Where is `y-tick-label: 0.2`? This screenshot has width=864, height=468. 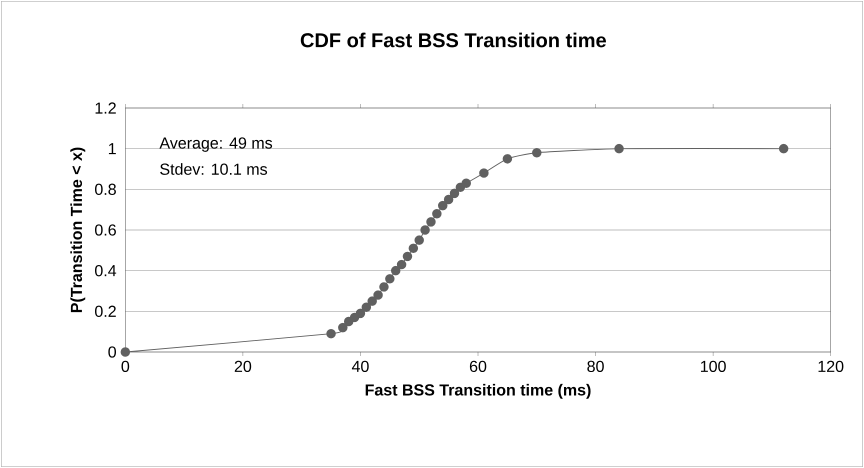 y-tick-label: 0.2 is located at coordinates (105, 311).